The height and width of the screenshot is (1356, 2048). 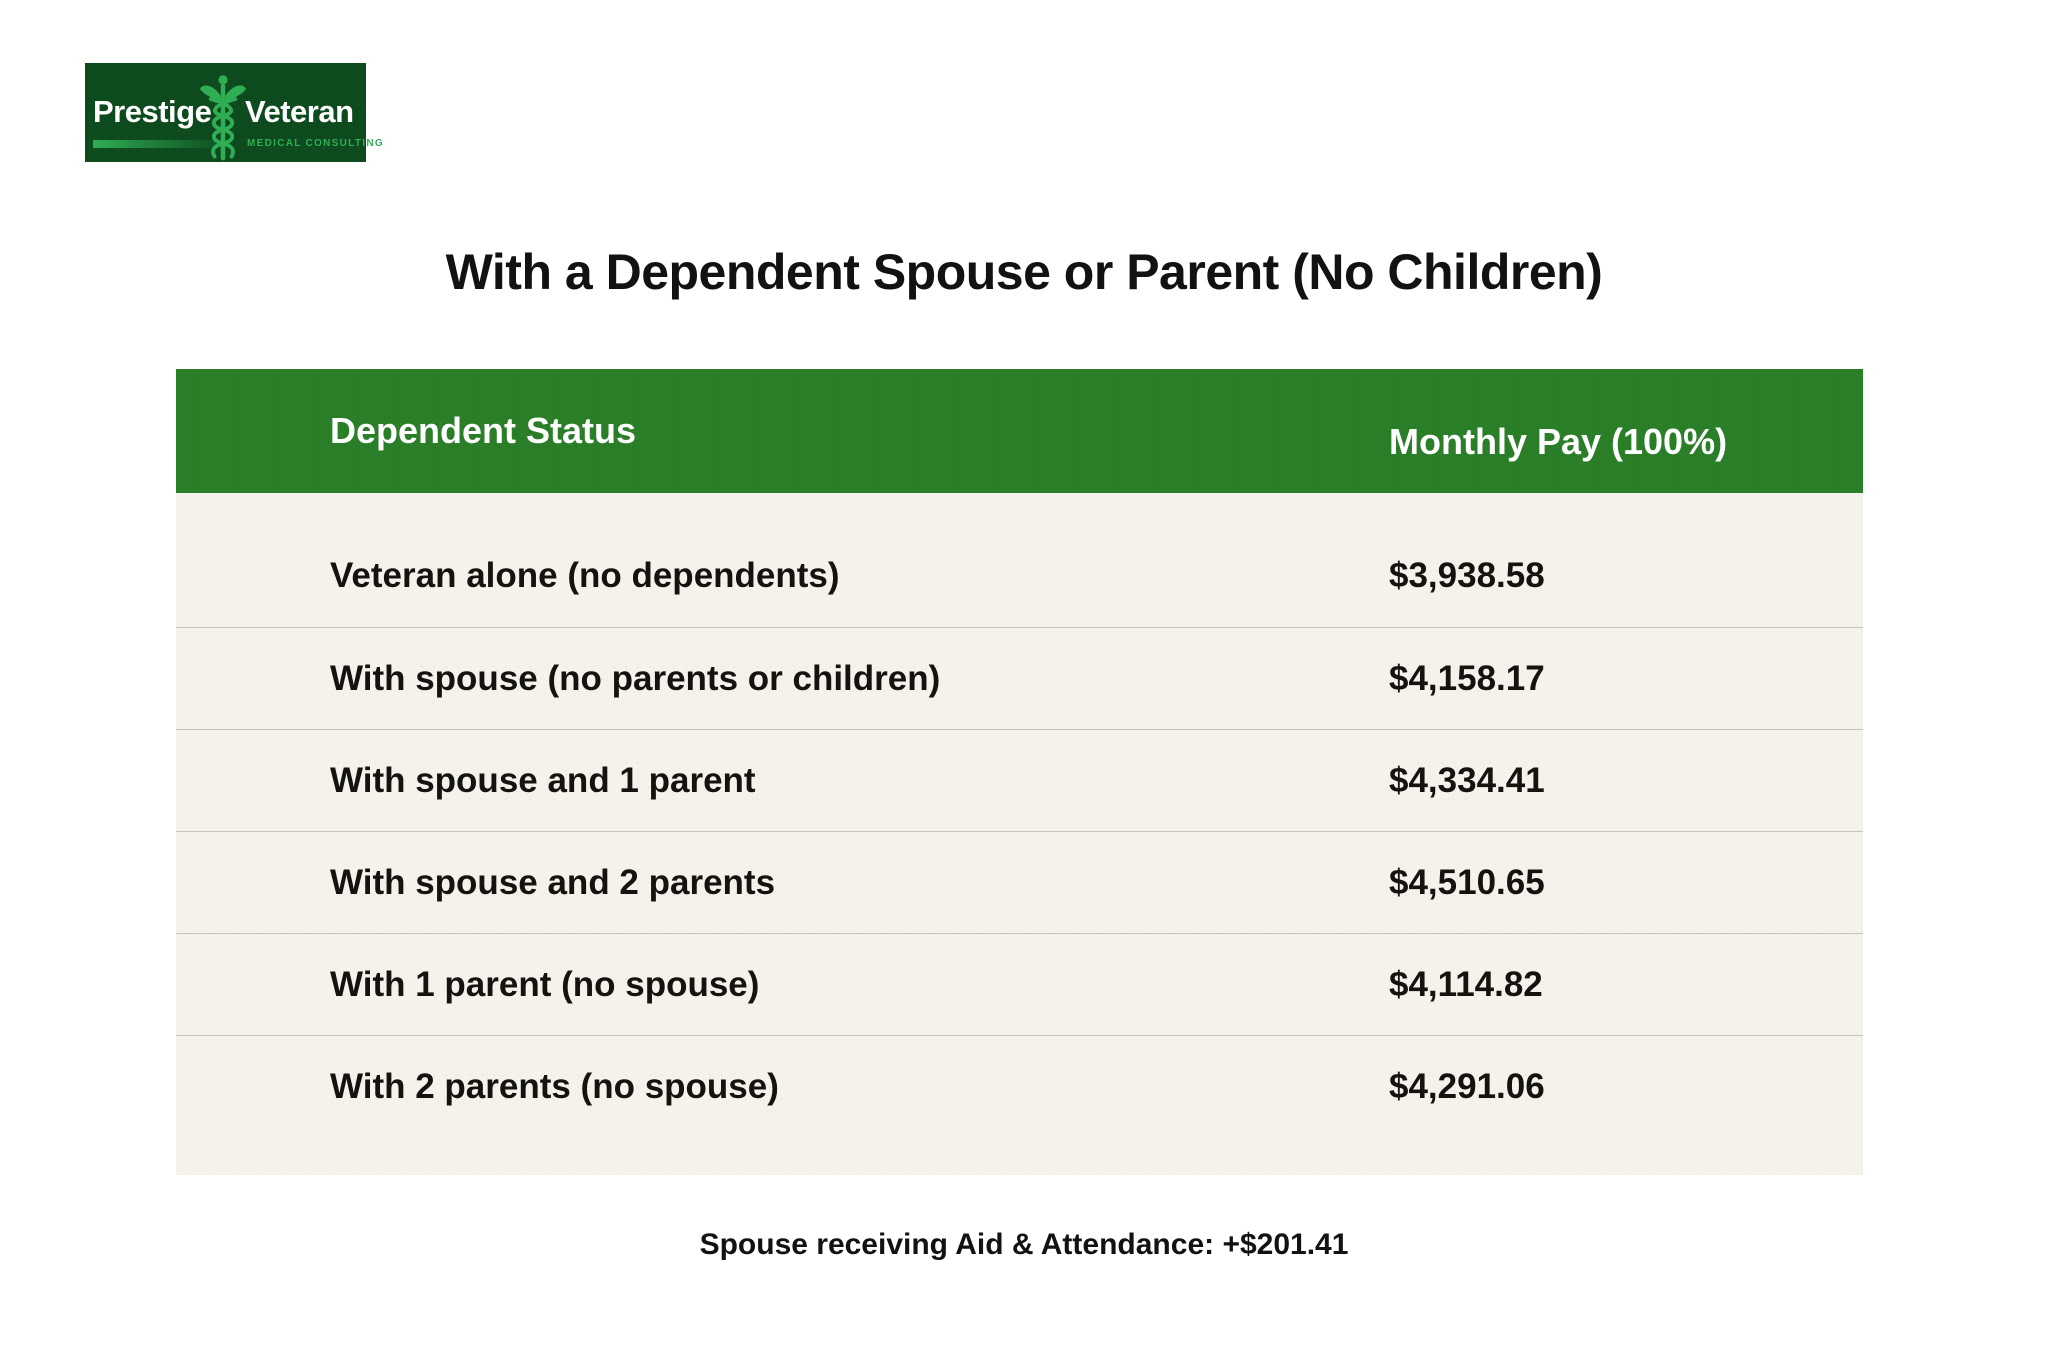 I want to click on monthly-pay-cell: $4,510.65, so click(x=1467, y=882).